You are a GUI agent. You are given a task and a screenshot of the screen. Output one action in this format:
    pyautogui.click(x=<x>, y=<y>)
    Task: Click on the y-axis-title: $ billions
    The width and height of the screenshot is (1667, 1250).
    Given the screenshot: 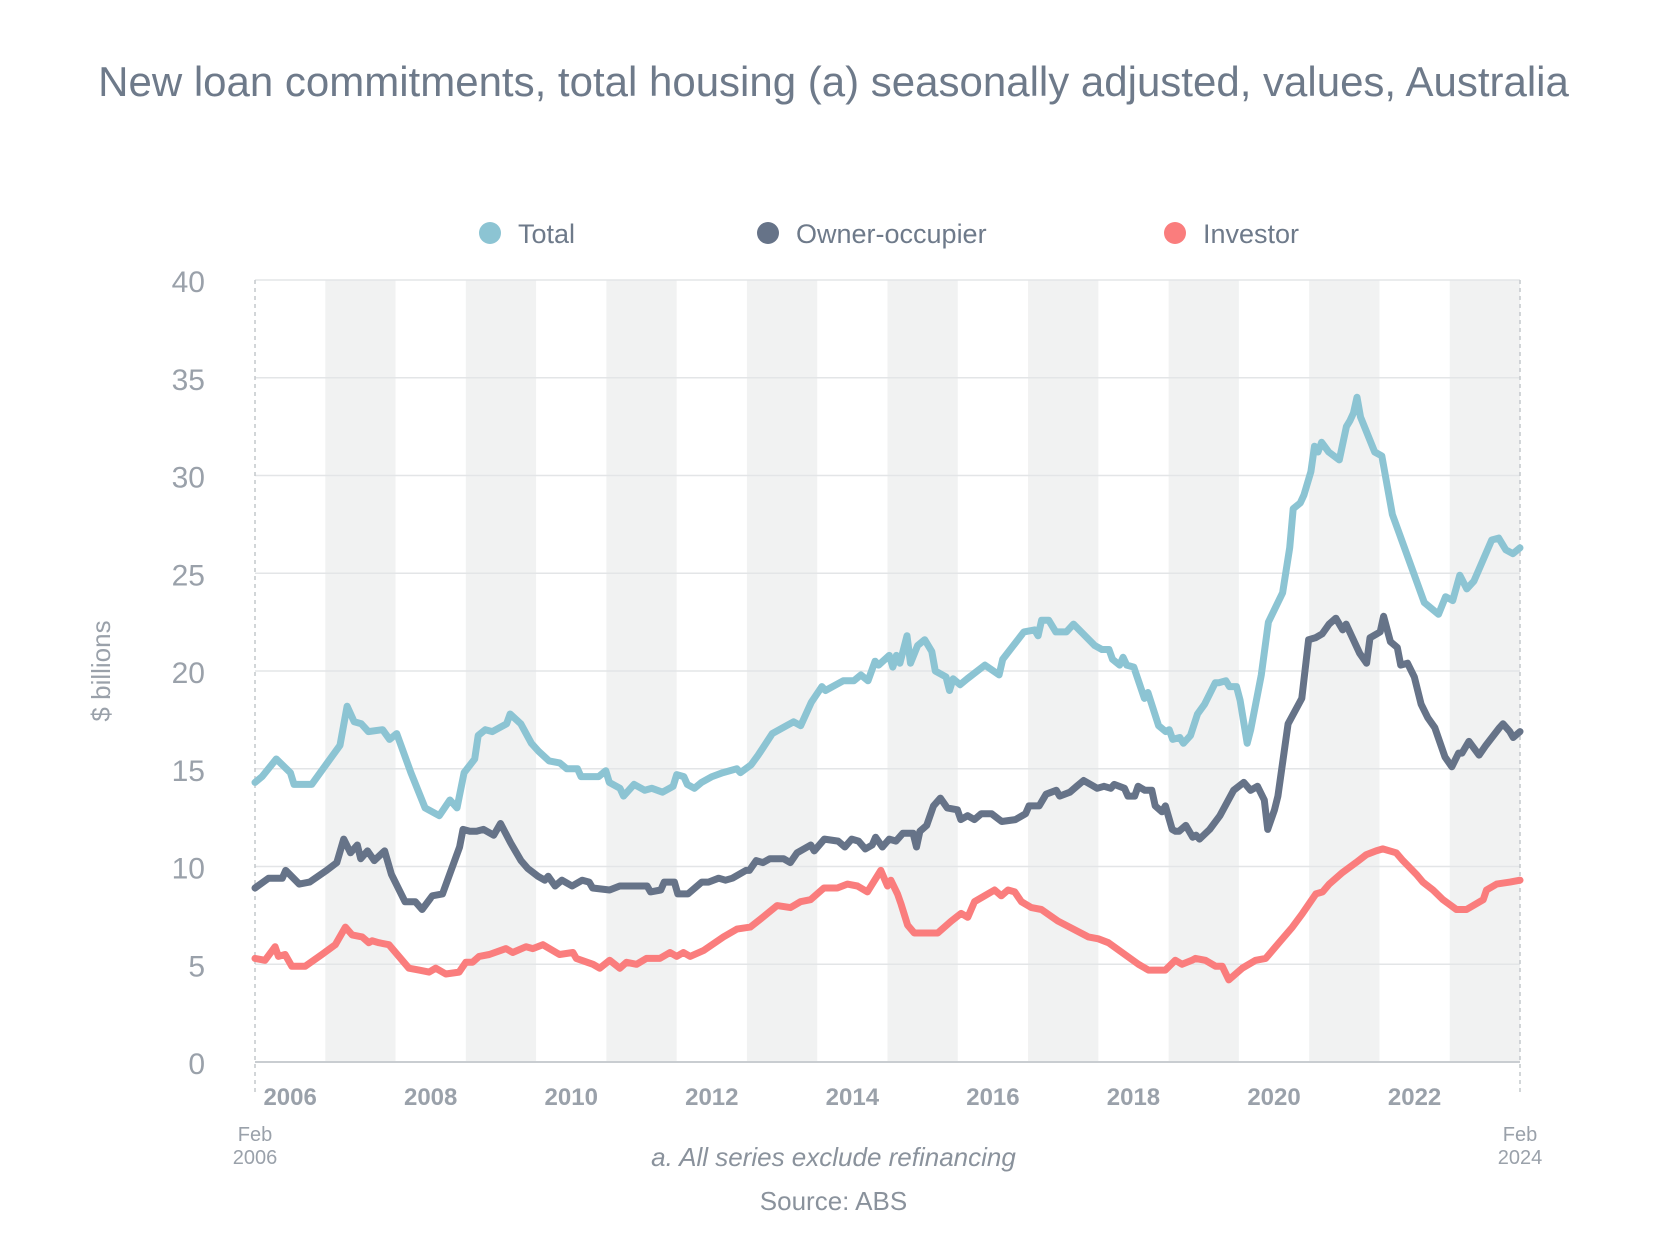 What is the action you would take?
    pyautogui.click(x=101, y=670)
    